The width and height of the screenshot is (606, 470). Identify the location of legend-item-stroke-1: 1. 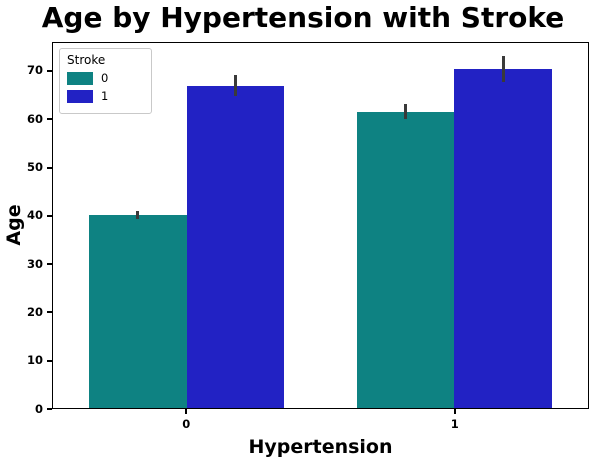
(103, 96).